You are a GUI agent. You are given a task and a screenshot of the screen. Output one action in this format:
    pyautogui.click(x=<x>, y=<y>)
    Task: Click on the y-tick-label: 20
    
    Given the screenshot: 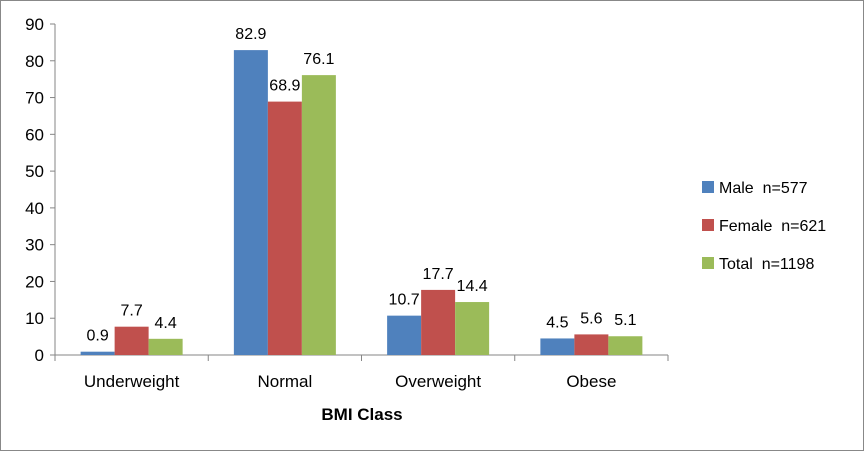 What is the action you would take?
    pyautogui.click(x=34, y=281)
    